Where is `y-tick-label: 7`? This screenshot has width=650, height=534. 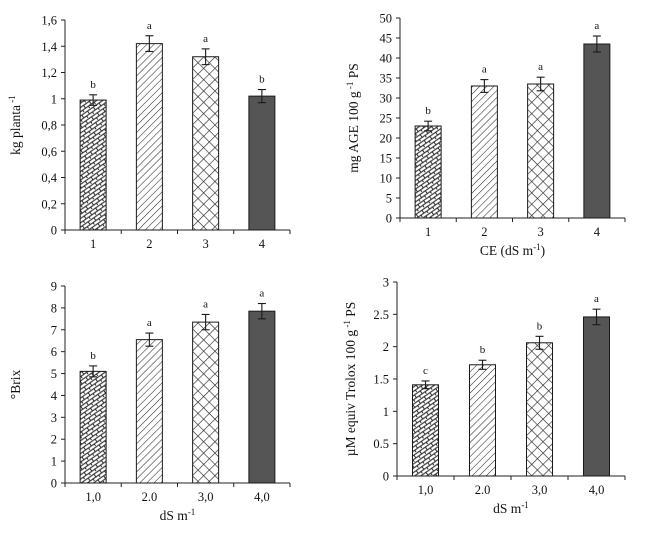
y-tick-label: 7 is located at coordinates (54, 330).